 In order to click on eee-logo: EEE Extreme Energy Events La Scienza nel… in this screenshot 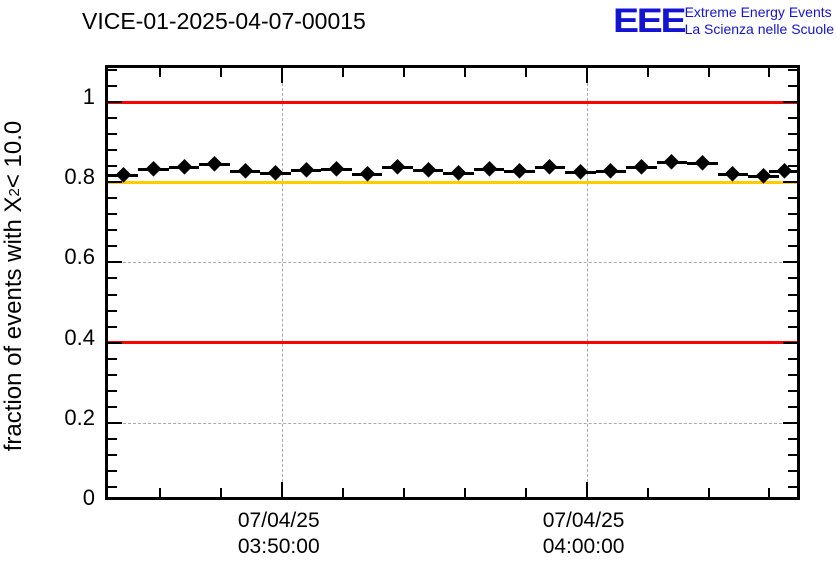, I will do `click(723, 21)`.